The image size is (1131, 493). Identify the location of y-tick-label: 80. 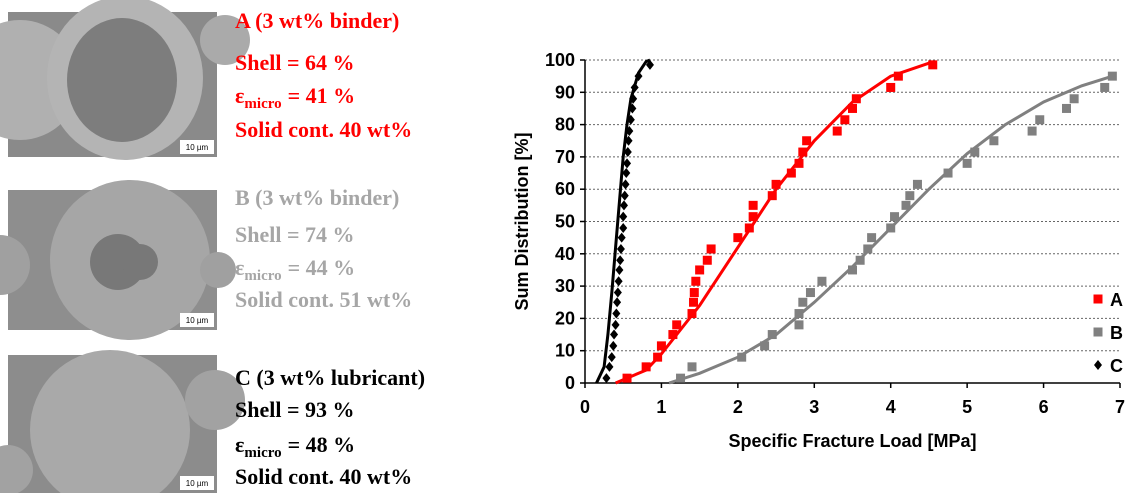
(565, 125).